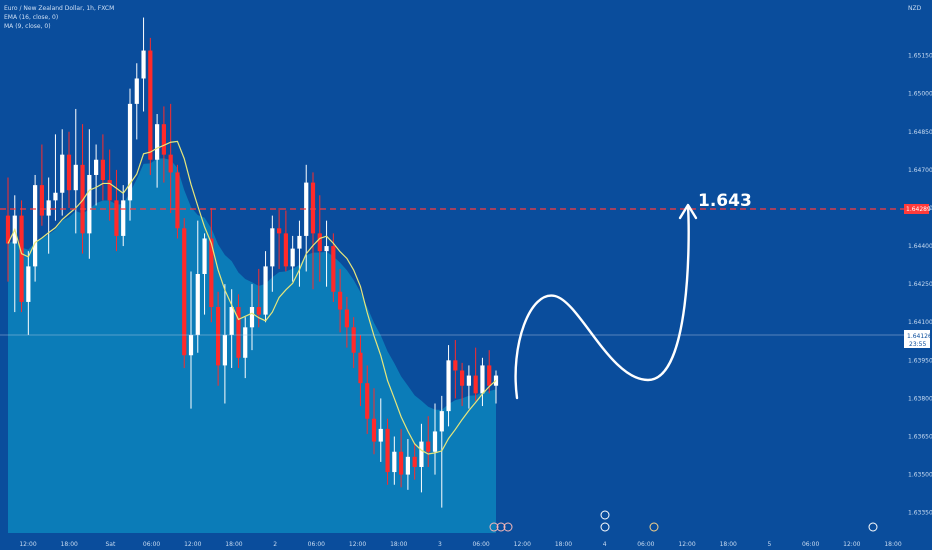 The height and width of the screenshot is (550, 932). I want to click on target-price-tag: 1.64289, so click(917, 209).